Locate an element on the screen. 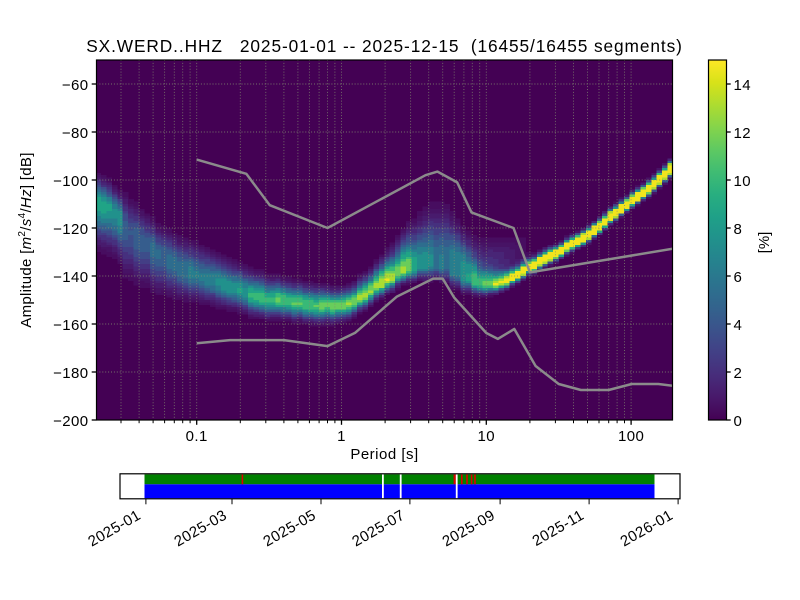 This screenshot has height=600, width=800. svg-text: 2026-01 is located at coordinates (646, 529).